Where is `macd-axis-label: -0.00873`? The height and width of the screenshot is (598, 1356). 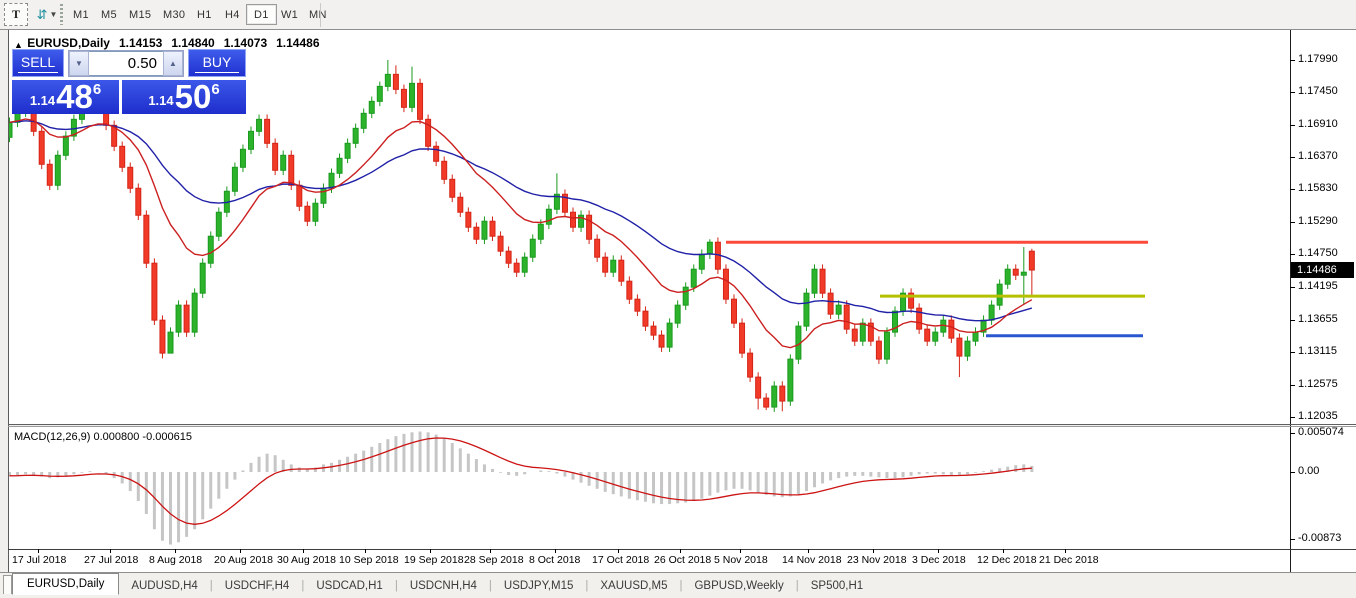 macd-axis-label: -0.00873 is located at coordinates (1320, 537).